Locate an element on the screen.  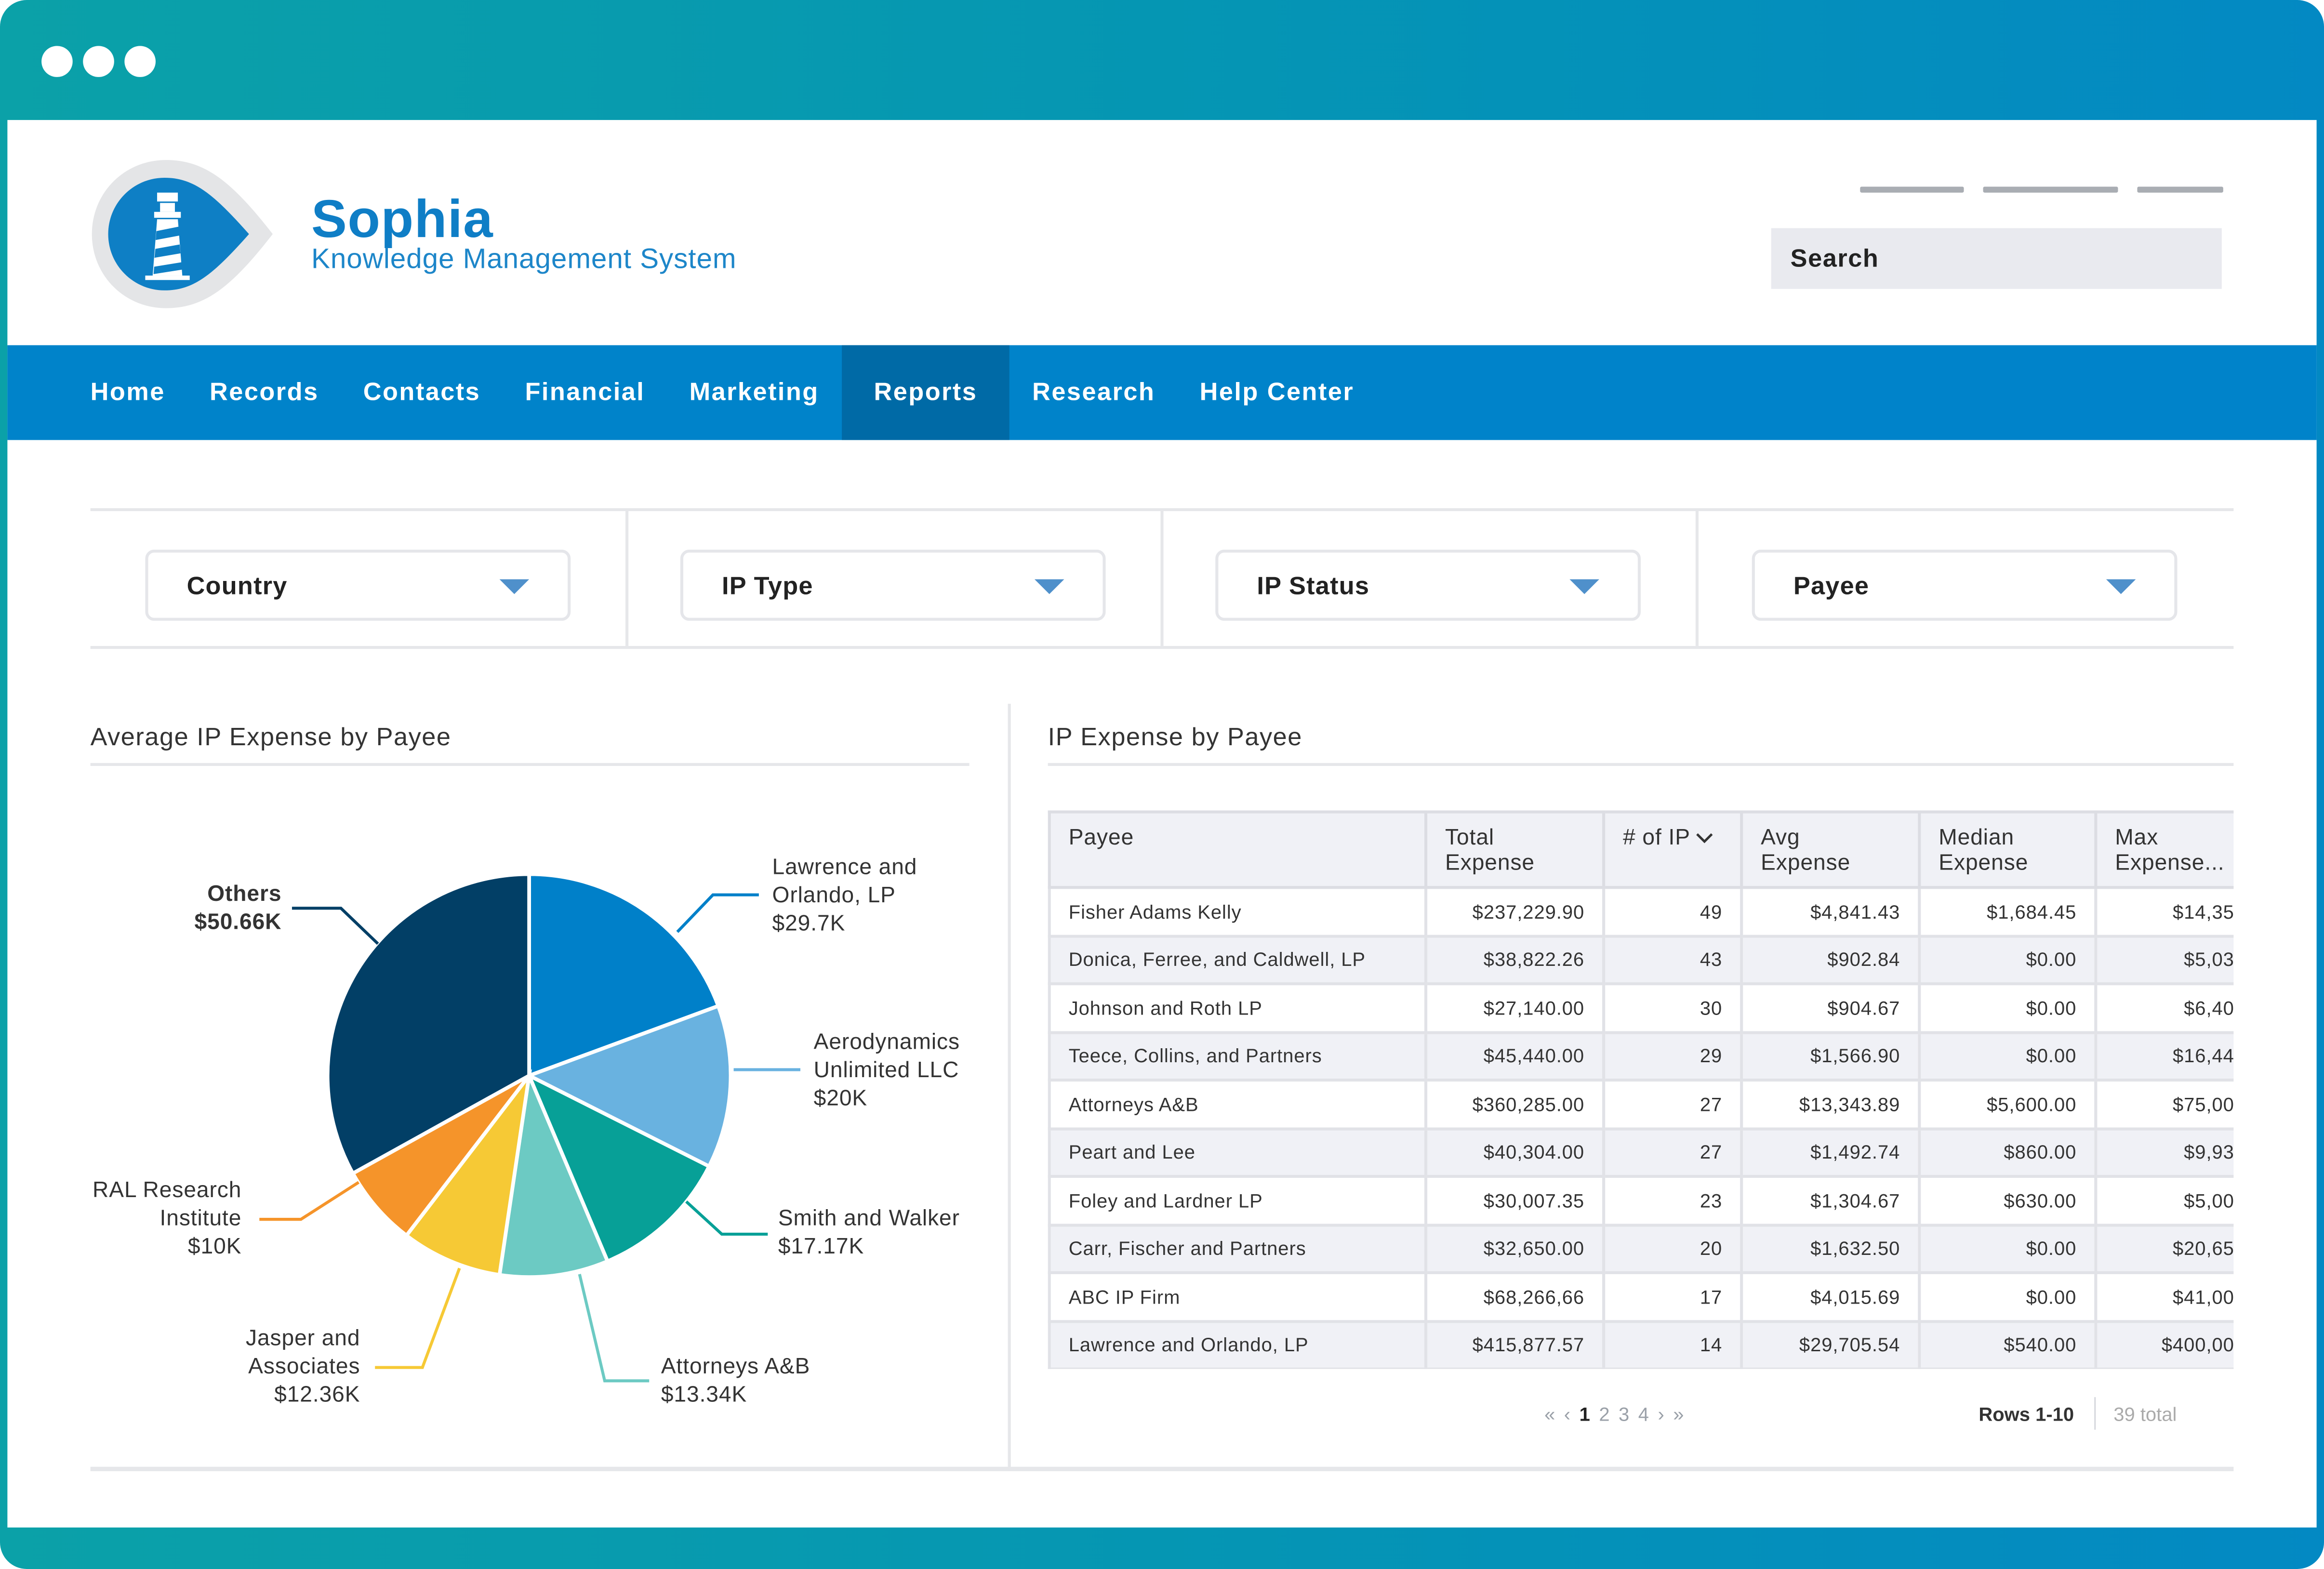
column-header-avg-expense: Avg Expense is located at coordinates (1830, 850).